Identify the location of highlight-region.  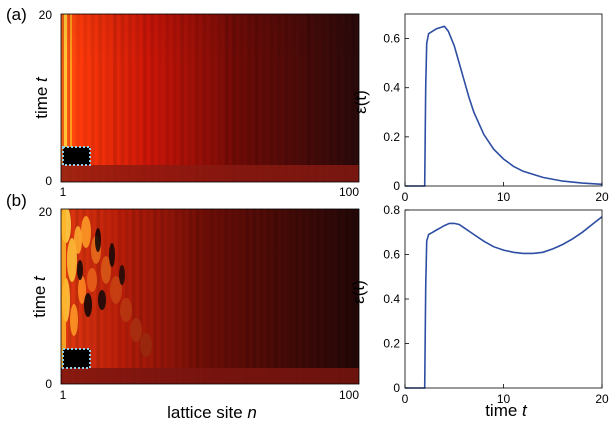
(76, 156).